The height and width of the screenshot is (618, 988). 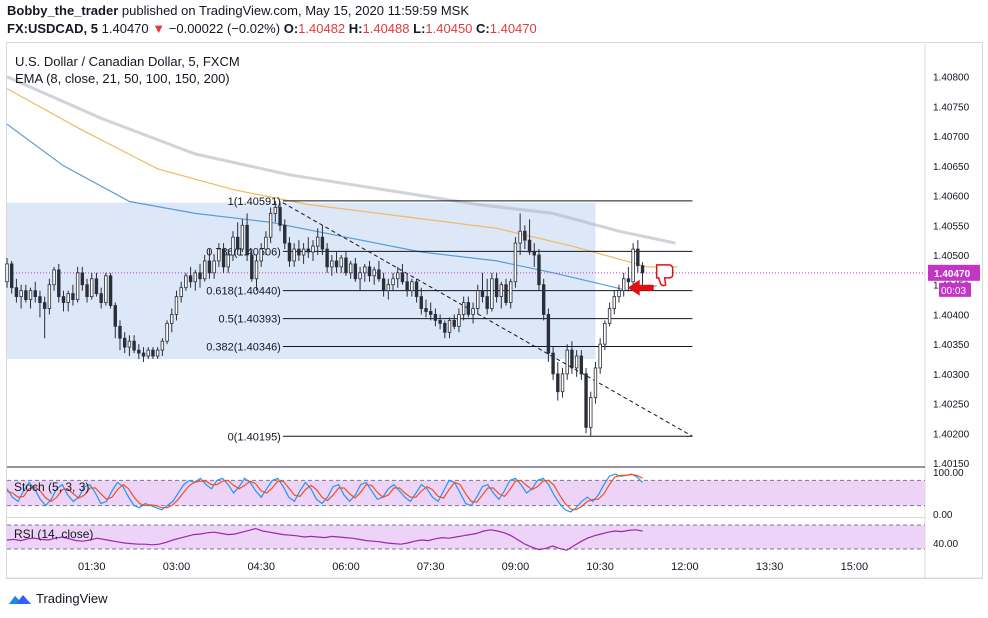 I want to click on stoch-label: Stoch (5, 3, 3), so click(x=51, y=487).